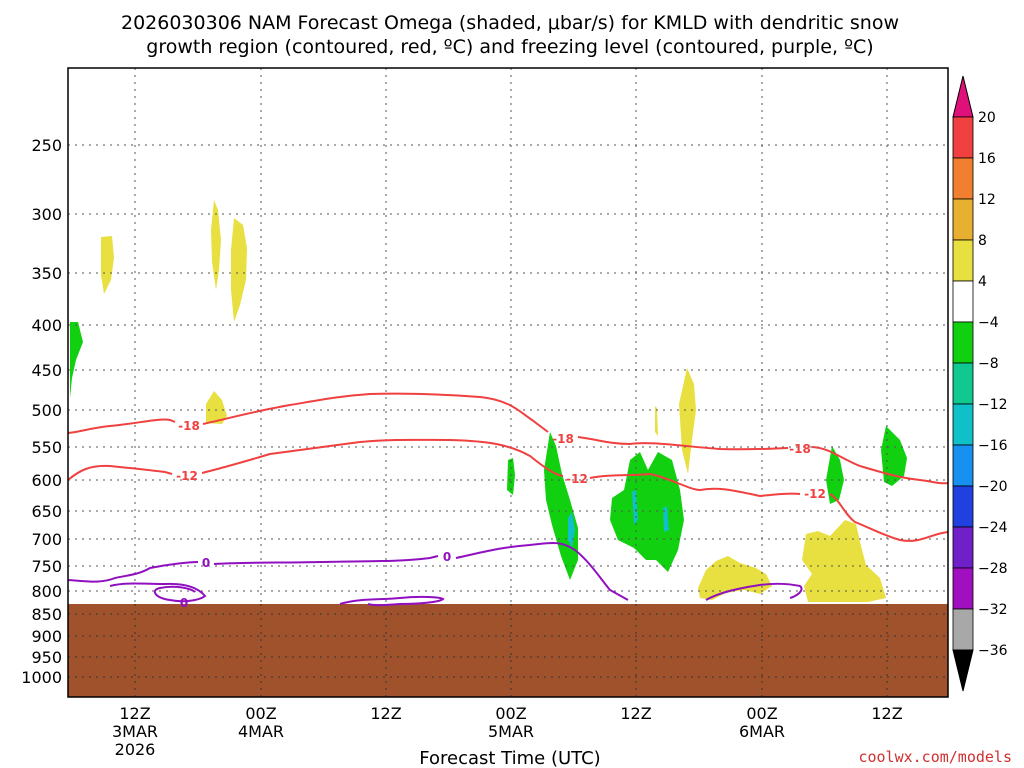 The height and width of the screenshot is (768, 1024). What do you see at coordinates (993, 610) in the screenshot?
I see `colorbar-tick-label: −32` at bounding box center [993, 610].